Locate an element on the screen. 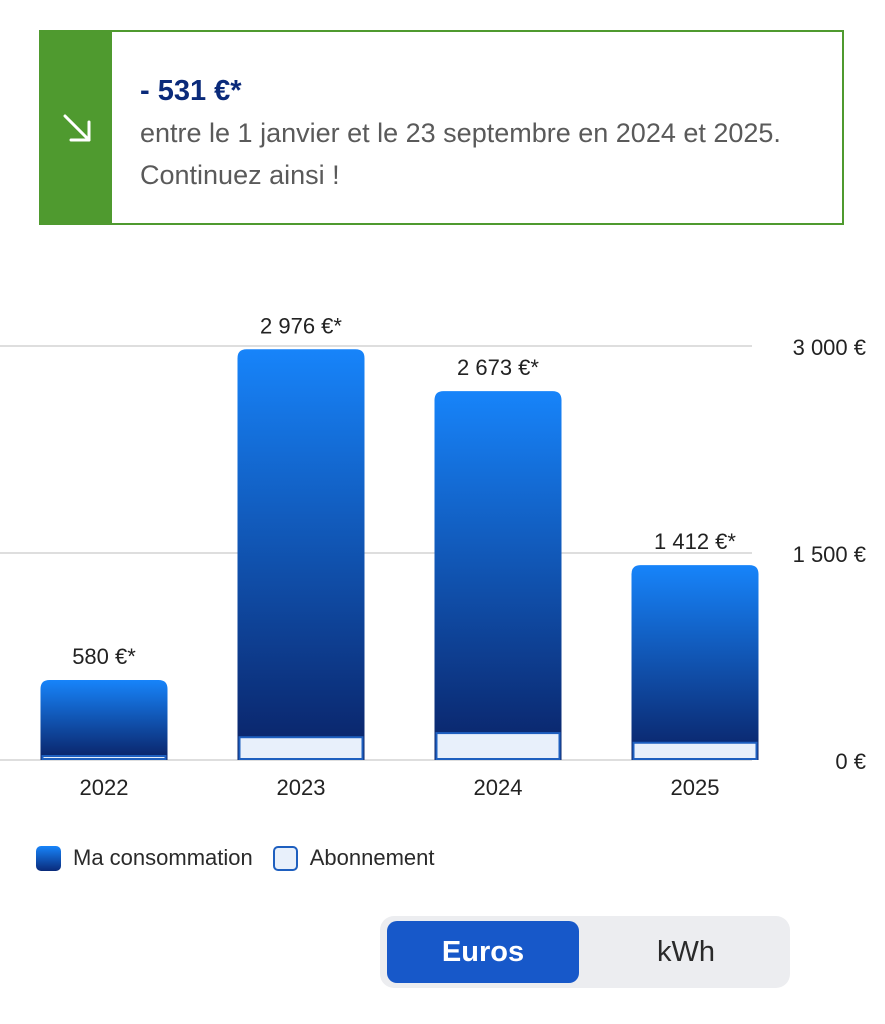 The width and height of the screenshot is (885, 1024). bar-consommation-2022 is located at coordinates (104, 719).